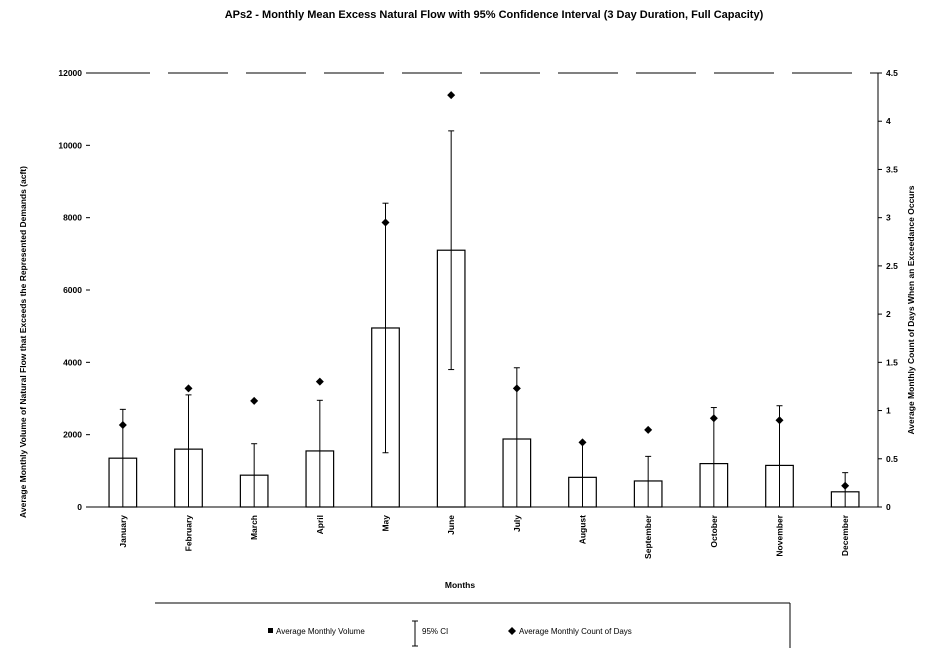  What do you see at coordinates (72, 218) in the screenshot?
I see `left-tick-label: 8000` at bounding box center [72, 218].